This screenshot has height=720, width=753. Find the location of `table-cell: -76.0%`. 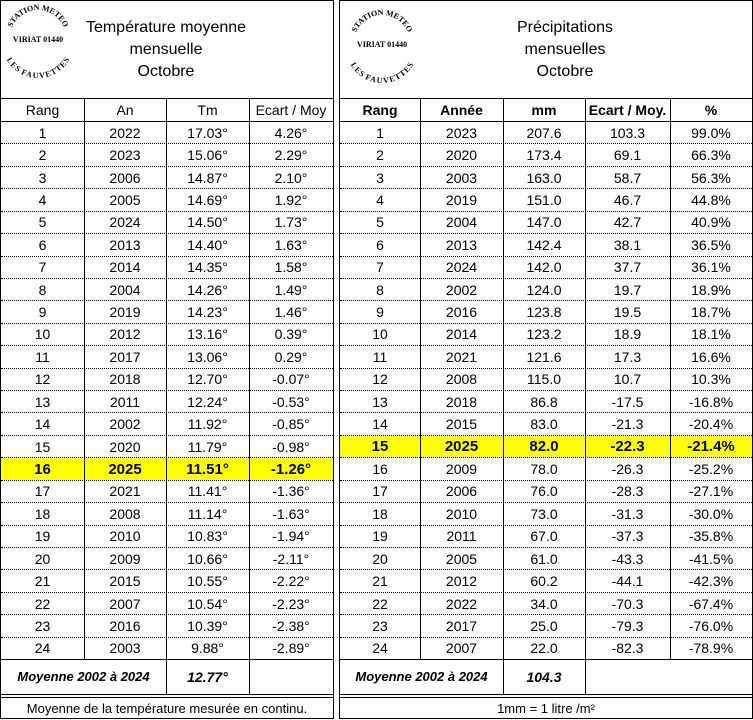

table-cell: -76.0% is located at coordinates (711, 625).